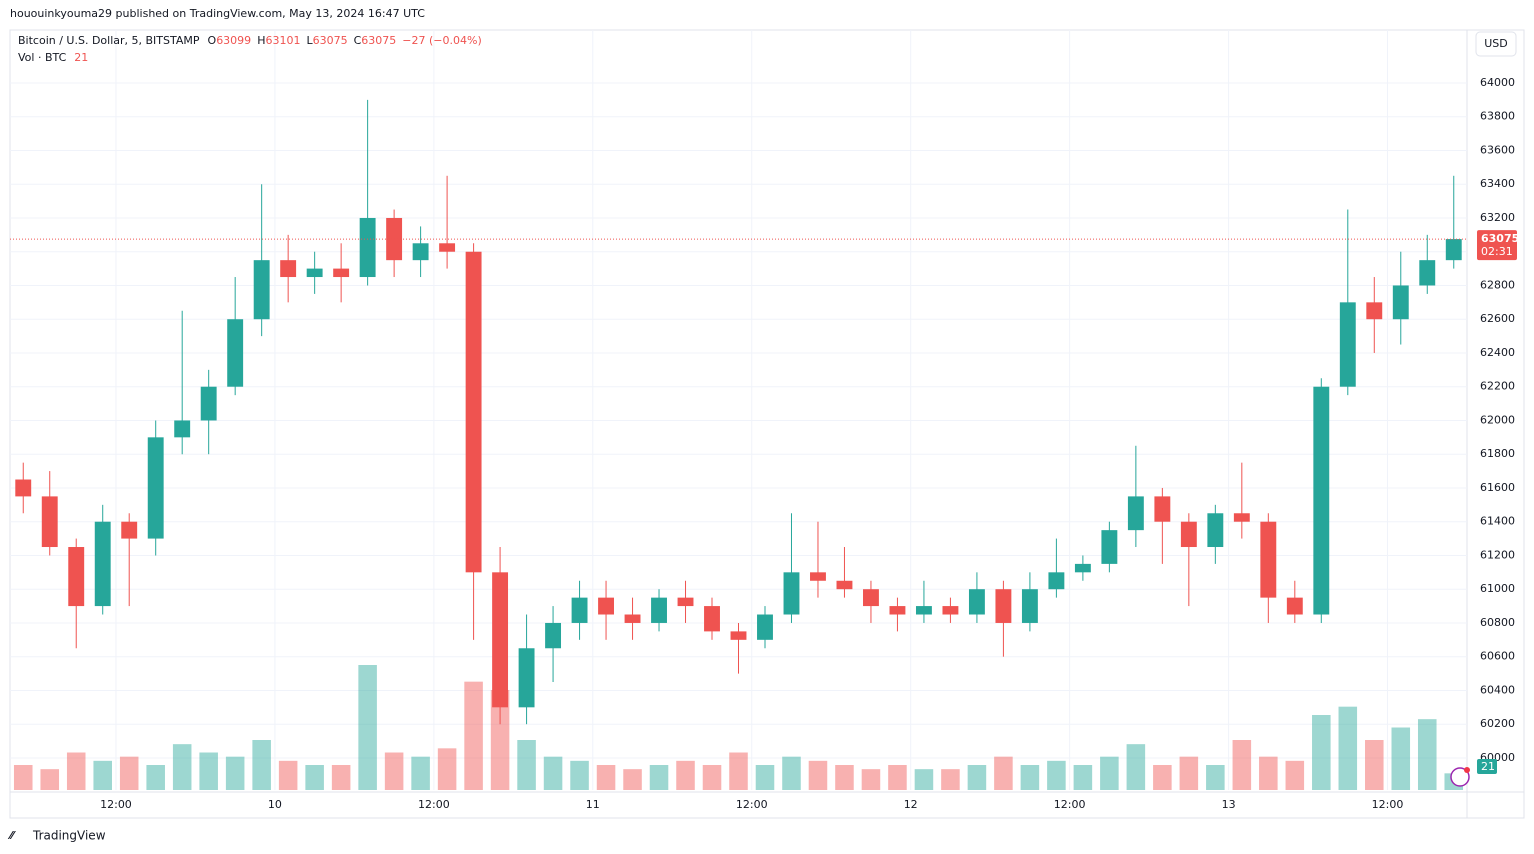 This screenshot has width=1534, height=854. Describe the element at coordinates (212, 40) in the screenshot. I see `o-label: O` at that location.